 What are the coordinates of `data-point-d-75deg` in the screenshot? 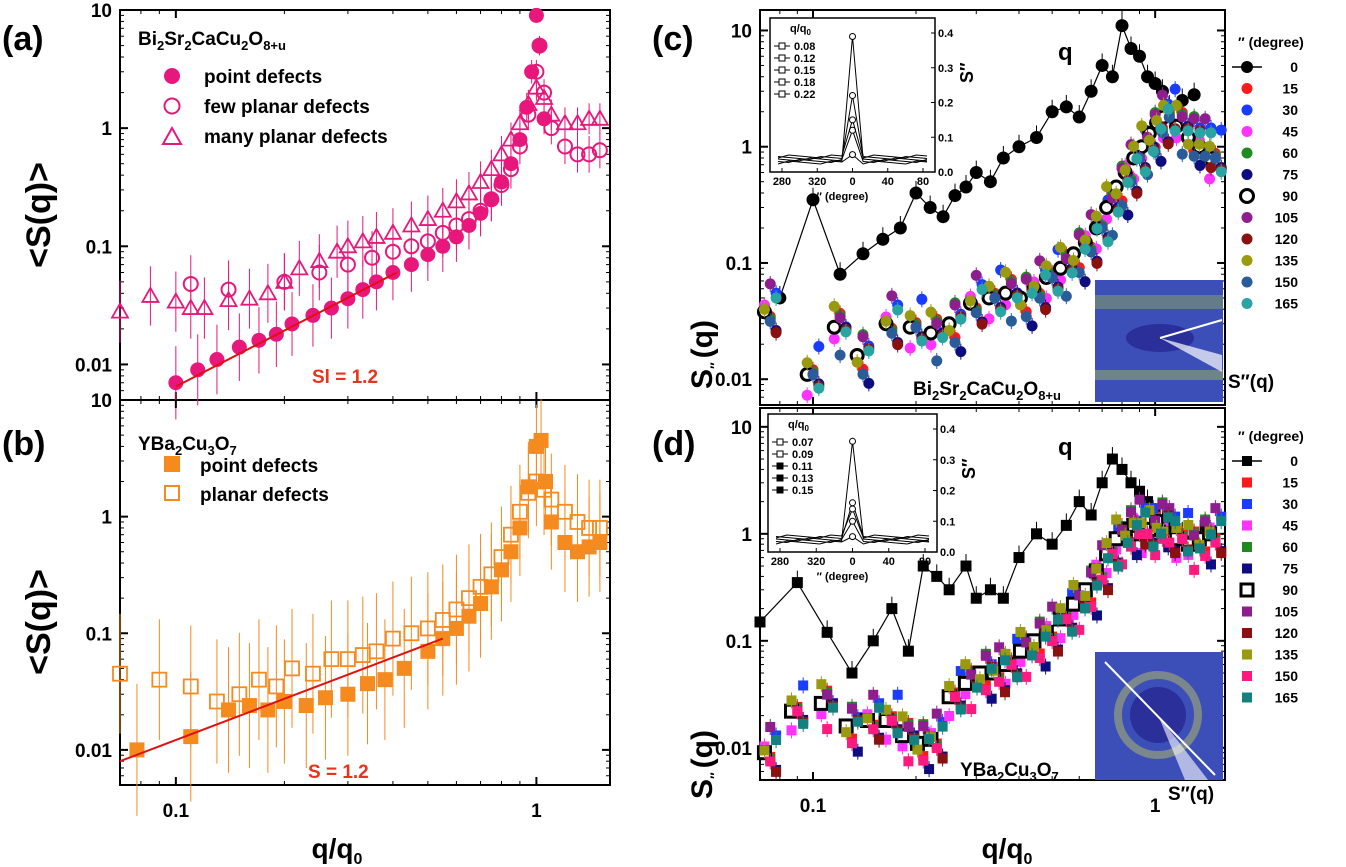 It's located at (929, 769).